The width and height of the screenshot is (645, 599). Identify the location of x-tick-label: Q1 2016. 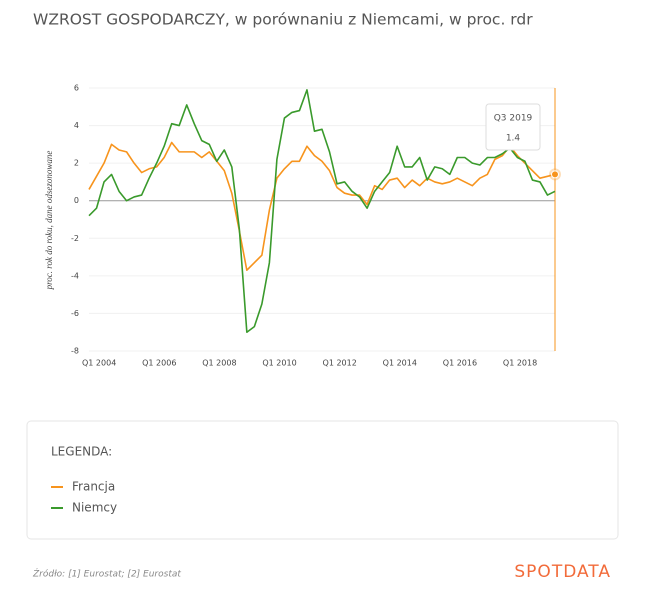
(460, 363).